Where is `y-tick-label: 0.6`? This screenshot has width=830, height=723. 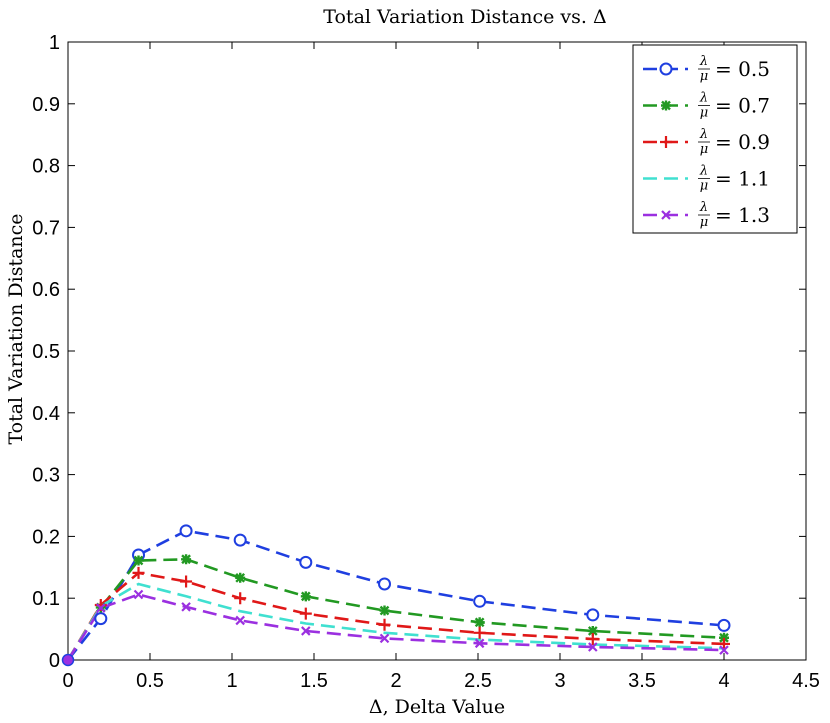 y-tick-label: 0.6 is located at coordinates (46, 290).